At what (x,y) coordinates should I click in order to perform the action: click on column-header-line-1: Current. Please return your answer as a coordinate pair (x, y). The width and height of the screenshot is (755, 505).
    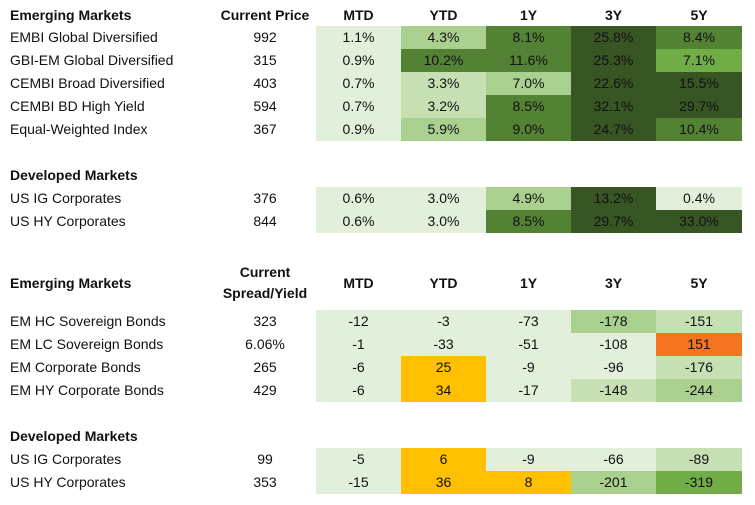
    Looking at the image, I should click on (265, 272).